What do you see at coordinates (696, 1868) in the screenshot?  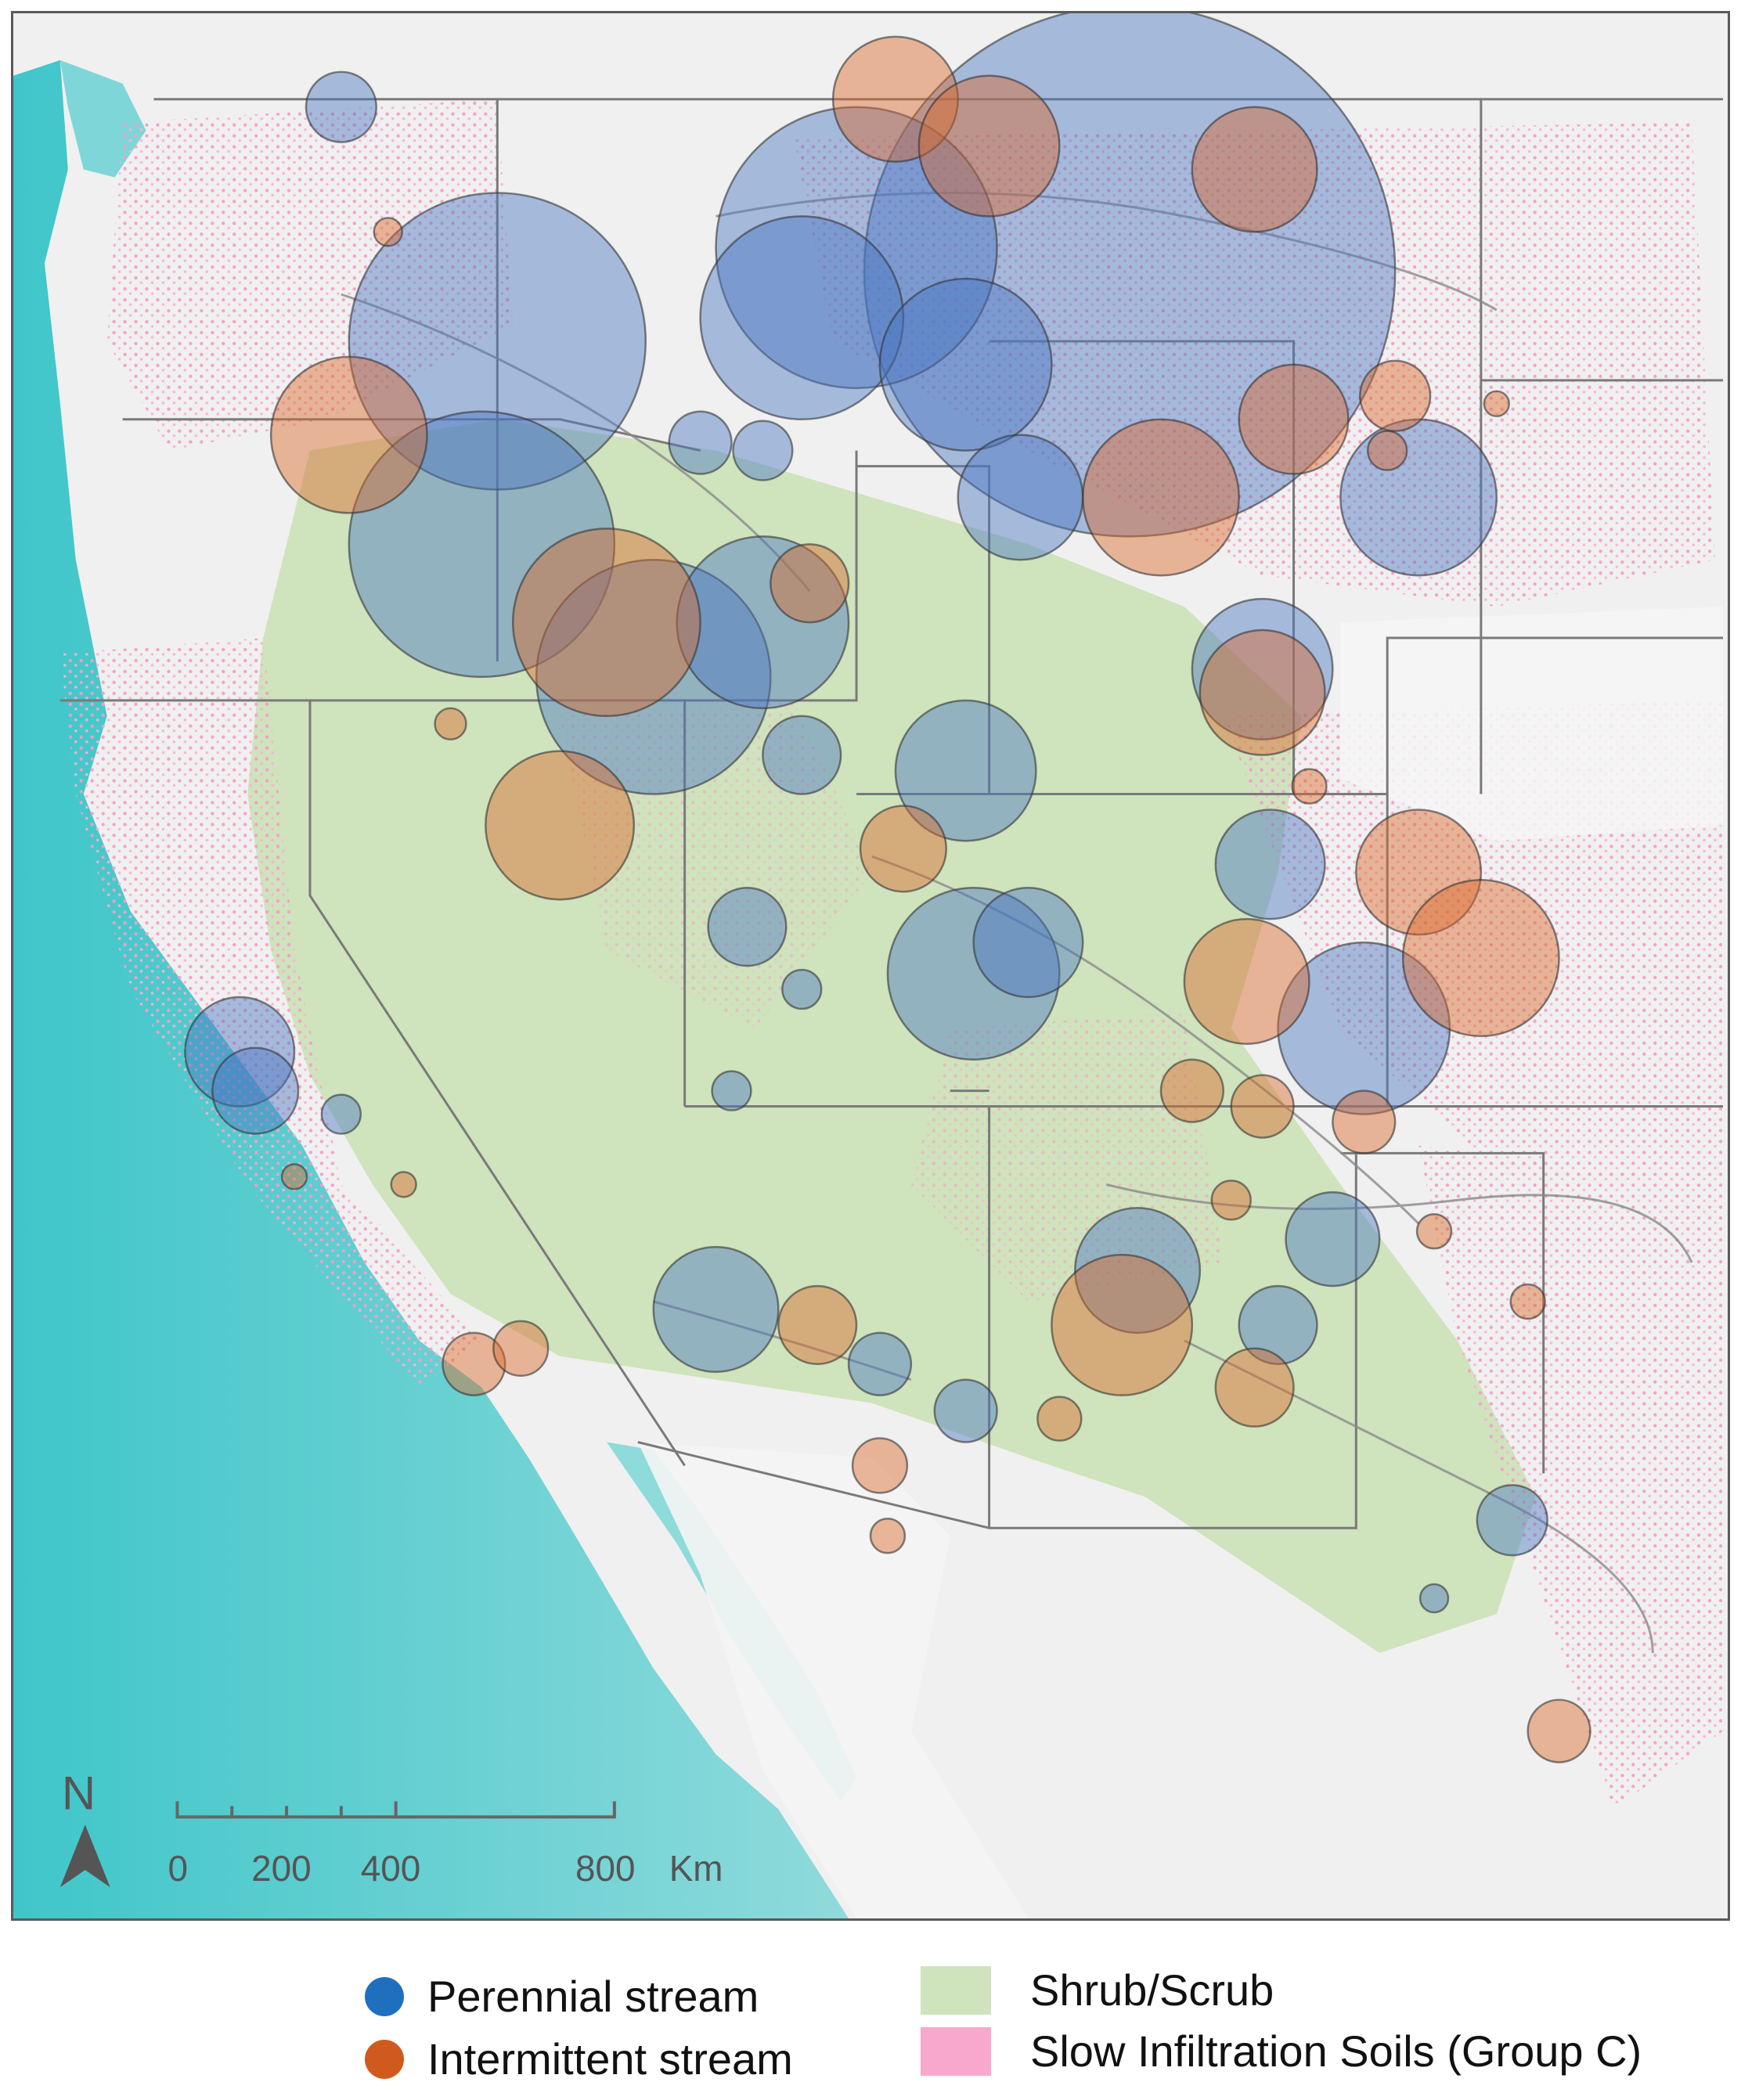 I see `scale-unit: Km` at bounding box center [696, 1868].